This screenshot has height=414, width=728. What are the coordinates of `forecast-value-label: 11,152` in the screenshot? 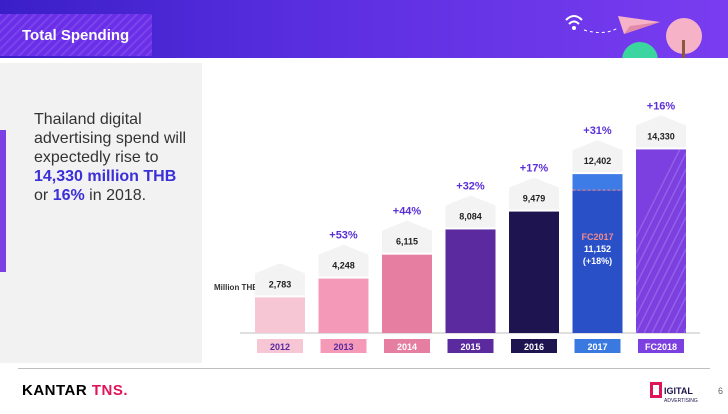 It's located at (597, 249).